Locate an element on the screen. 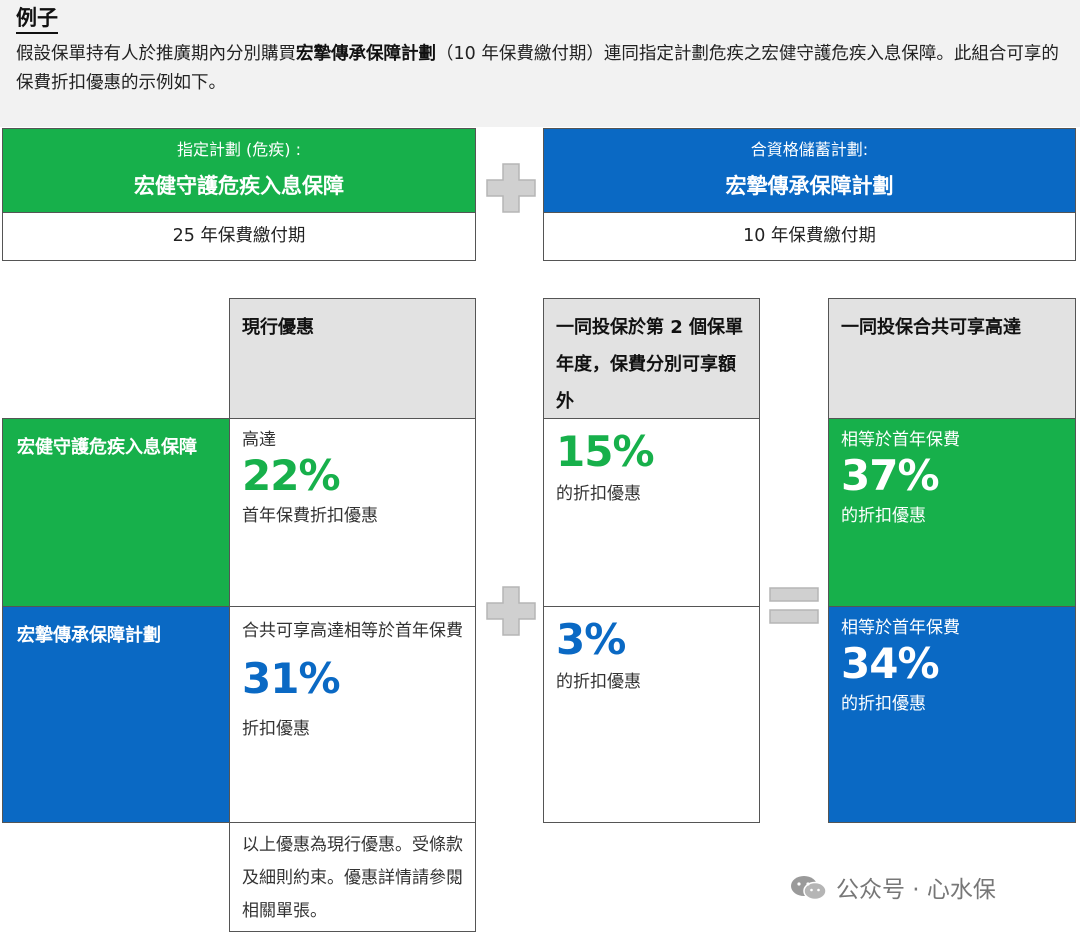  designated-plan-term: 25 年保費繳付期 is located at coordinates (239, 236).